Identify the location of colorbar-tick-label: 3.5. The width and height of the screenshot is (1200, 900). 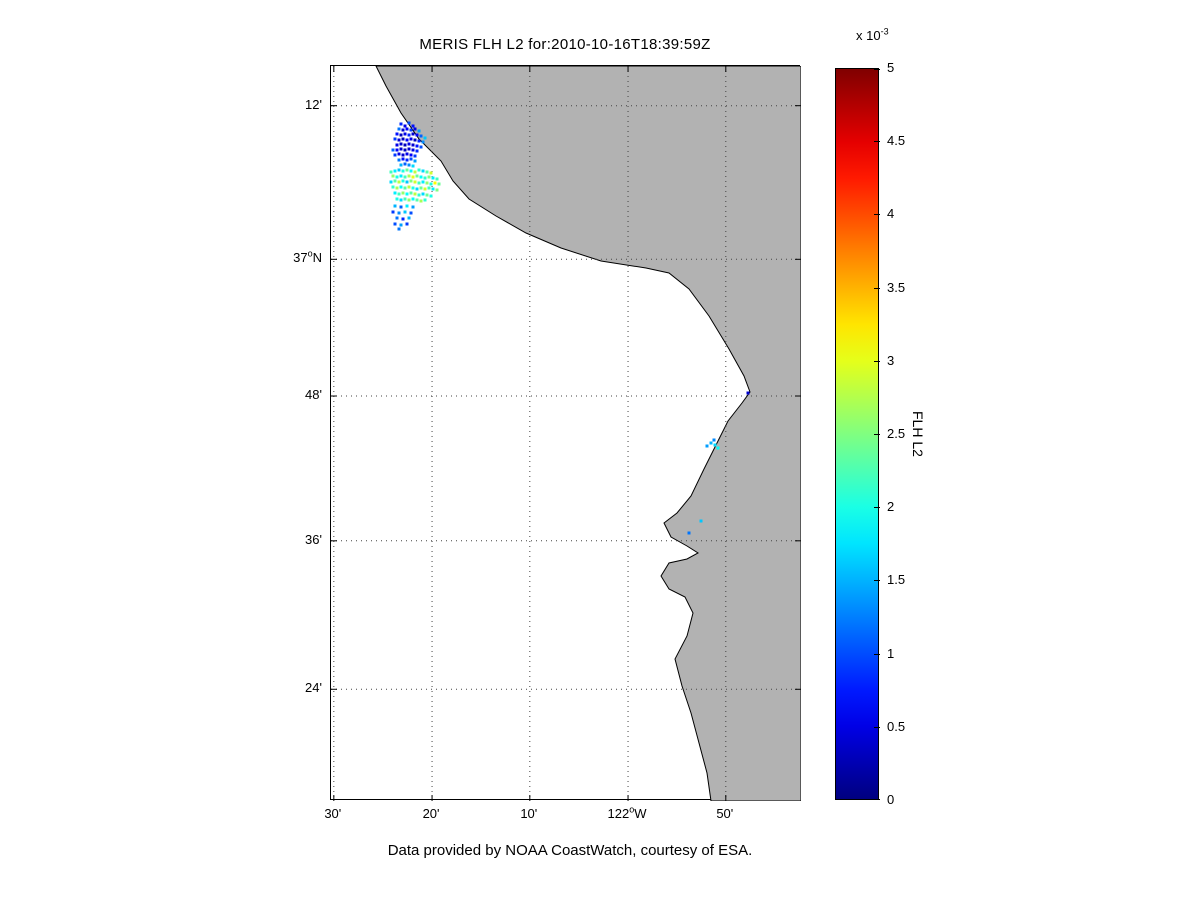
(896, 287).